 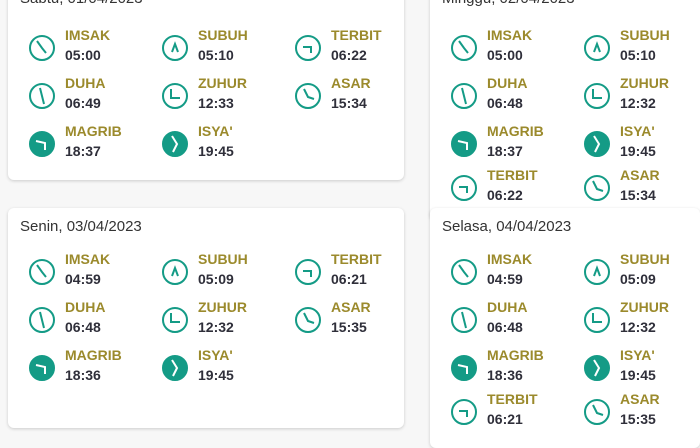 I want to click on prayer-time-value: 06:22, so click(x=505, y=195).